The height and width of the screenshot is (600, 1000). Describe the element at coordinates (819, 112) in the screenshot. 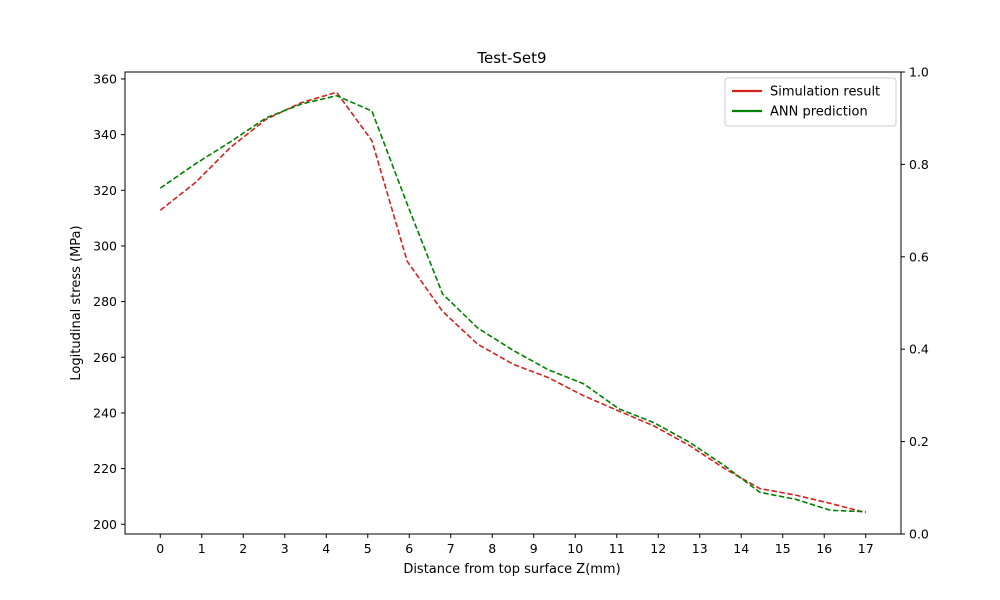

I see `legend-label: ANN prediction` at that location.